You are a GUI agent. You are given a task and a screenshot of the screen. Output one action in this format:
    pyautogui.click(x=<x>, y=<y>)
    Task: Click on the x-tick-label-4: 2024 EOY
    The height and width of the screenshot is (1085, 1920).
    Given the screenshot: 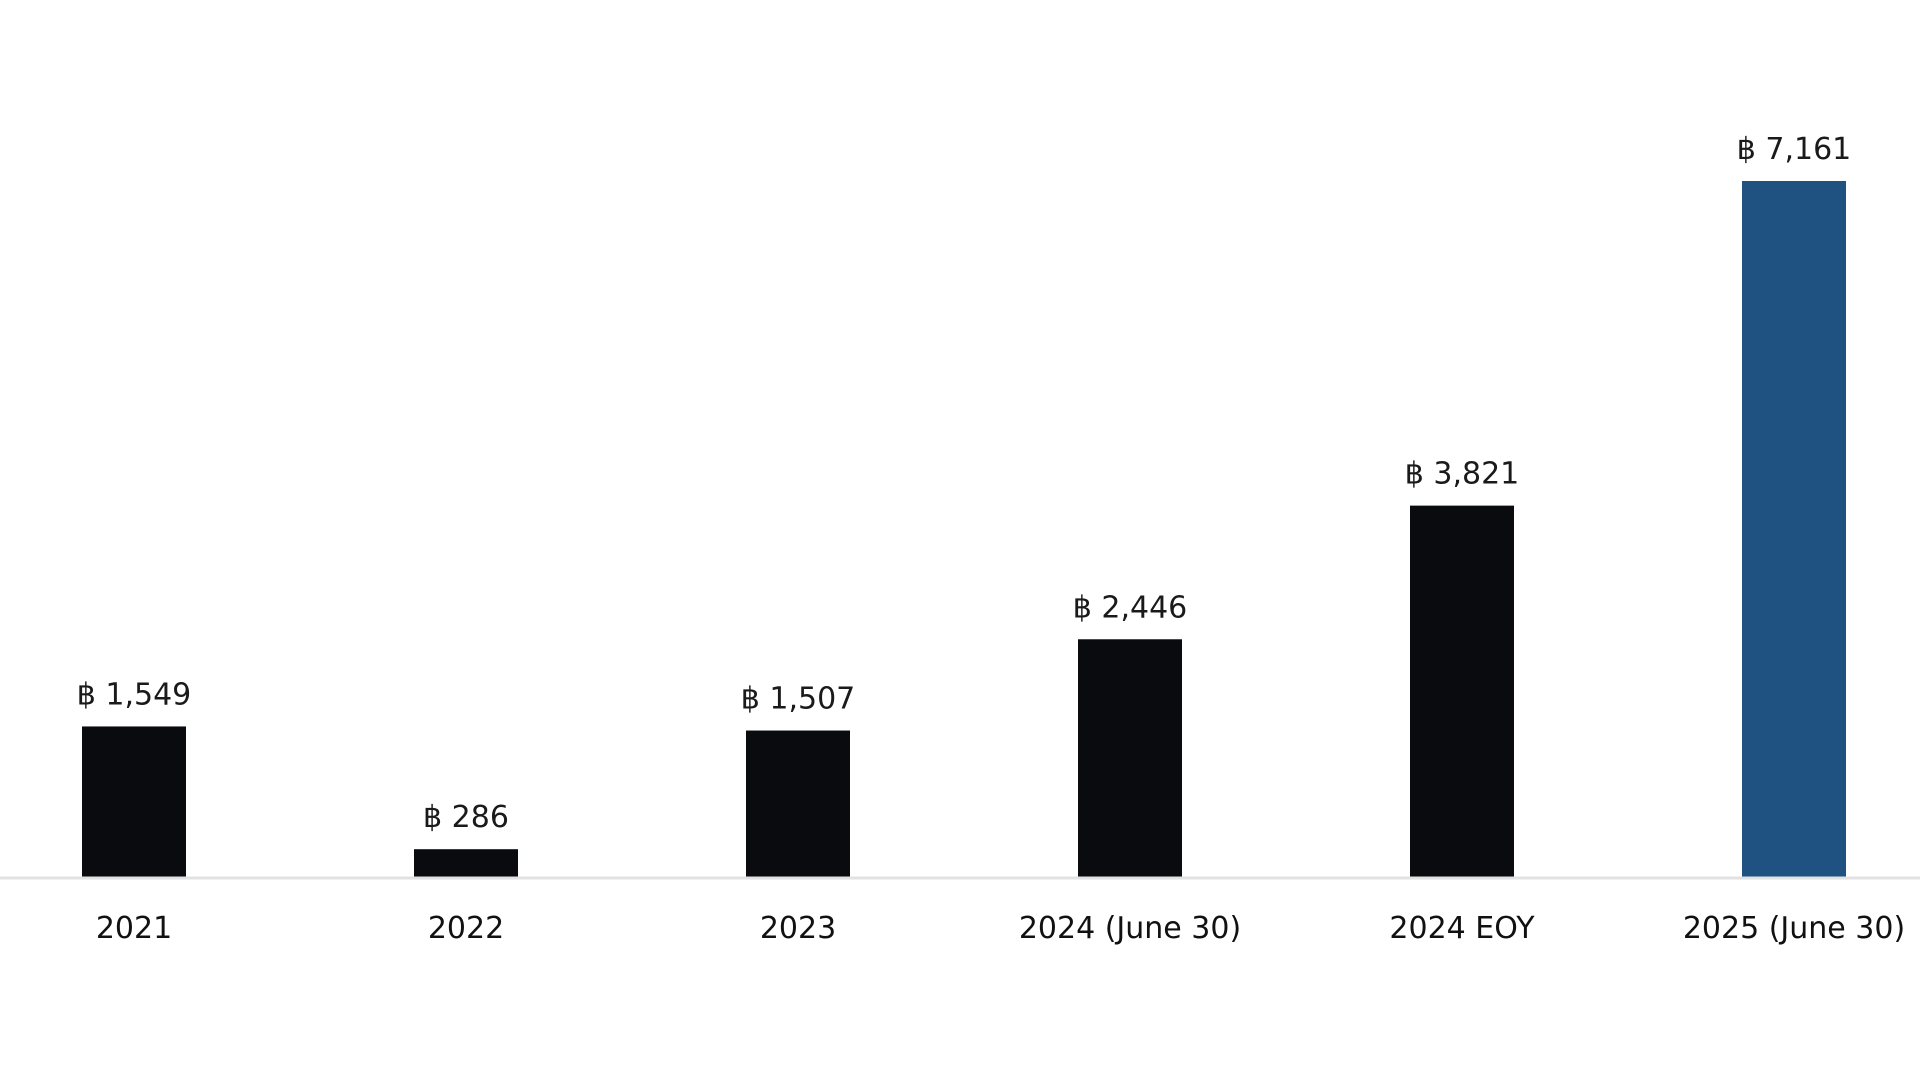 What is the action you would take?
    pyautogui.click(x=1462, y=928)
    